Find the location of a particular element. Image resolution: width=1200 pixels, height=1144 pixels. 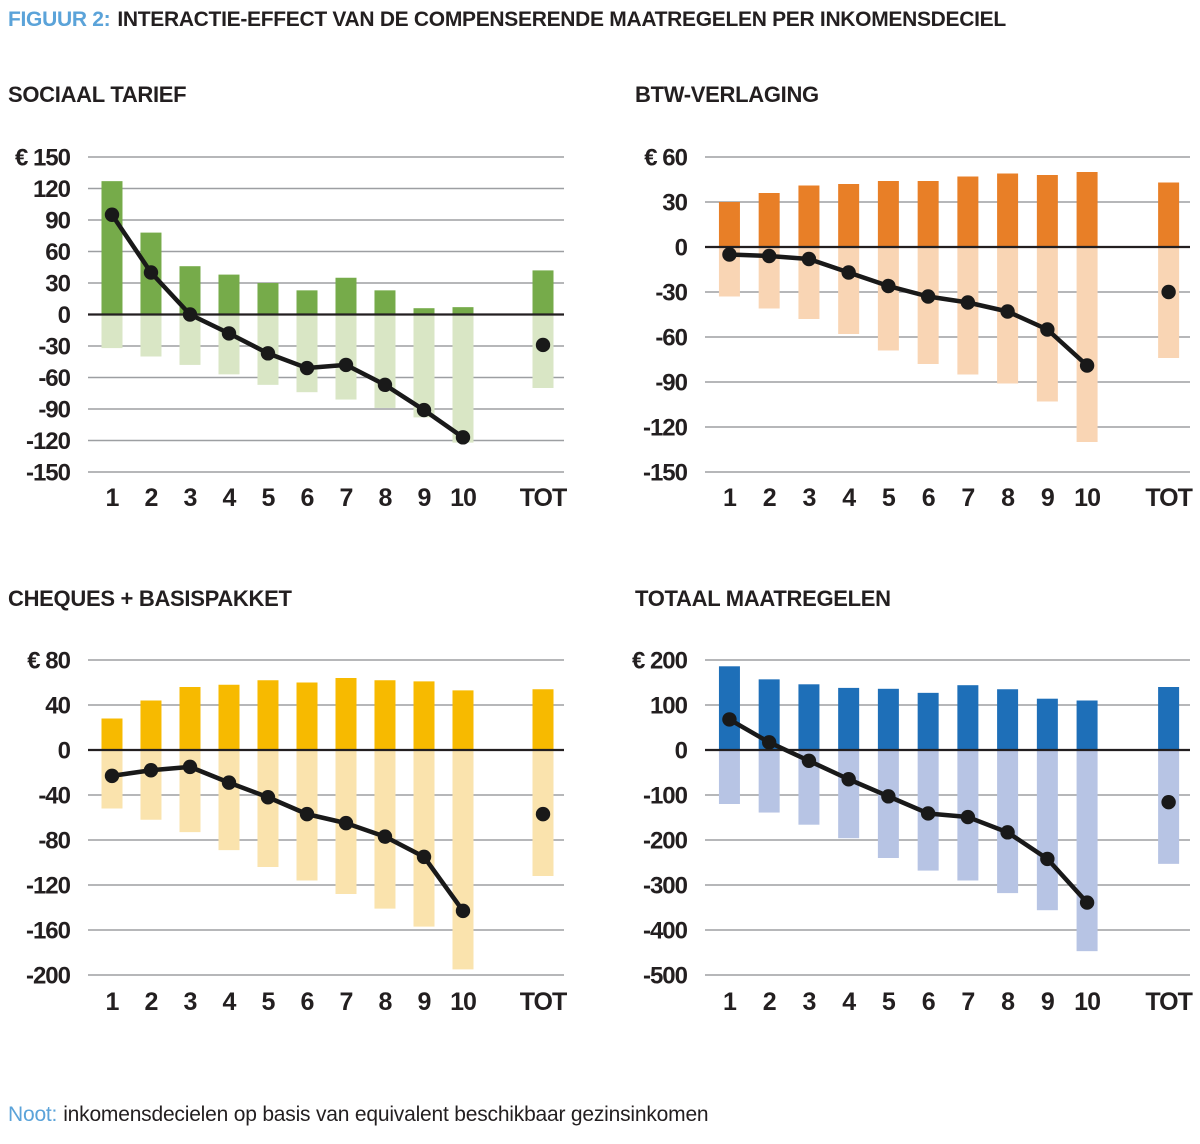

y-tick-label: 40 is located at coordinates (57, 706).